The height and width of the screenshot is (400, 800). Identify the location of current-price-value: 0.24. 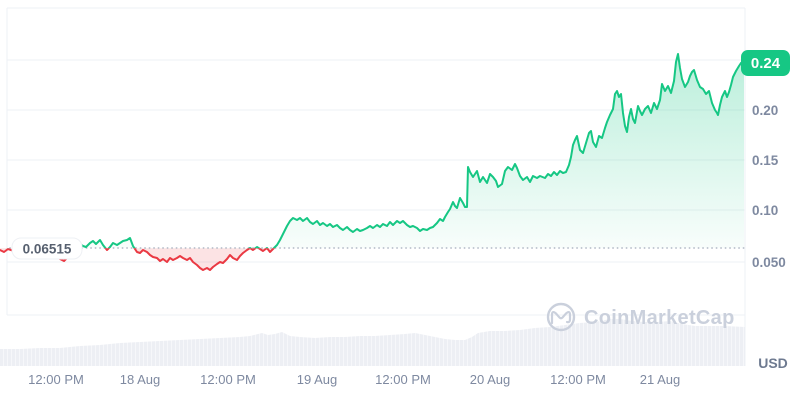
(766, 63).